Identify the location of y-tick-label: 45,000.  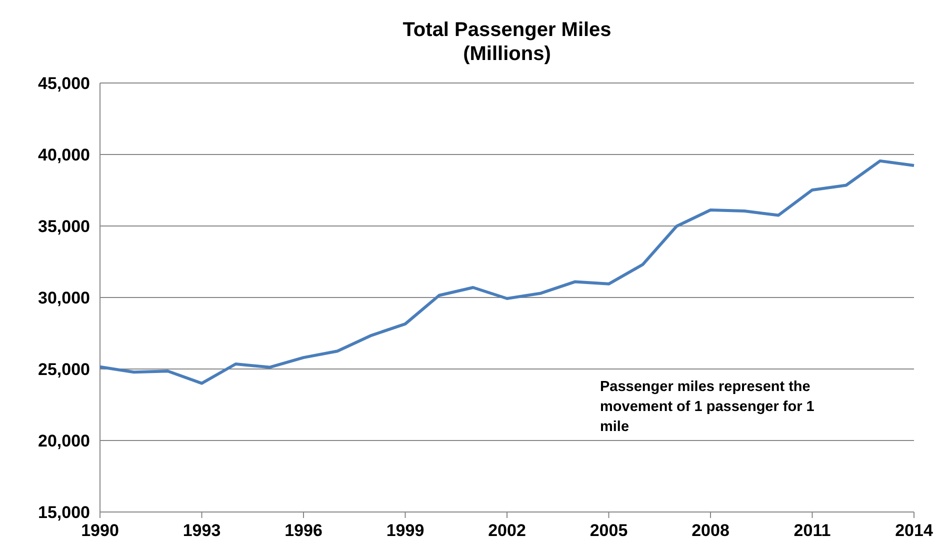
(64, 83).